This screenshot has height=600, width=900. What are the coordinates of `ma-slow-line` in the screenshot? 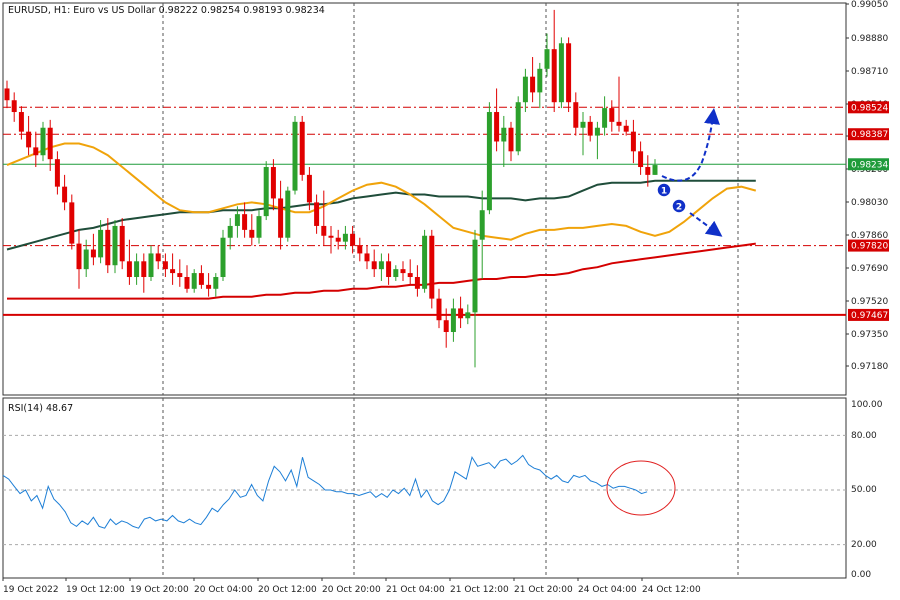 It's located at (381, 271).